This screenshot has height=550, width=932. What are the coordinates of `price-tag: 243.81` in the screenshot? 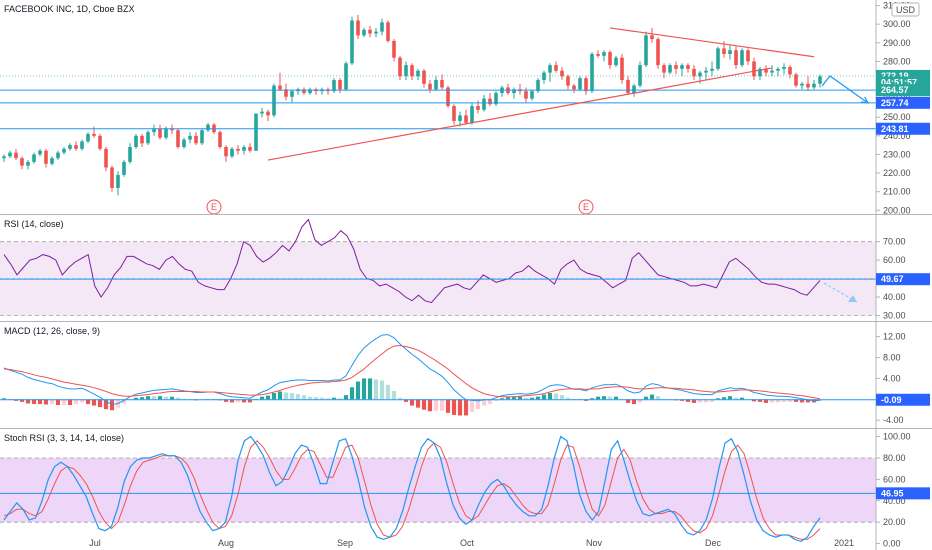 It's located at (903, 128).